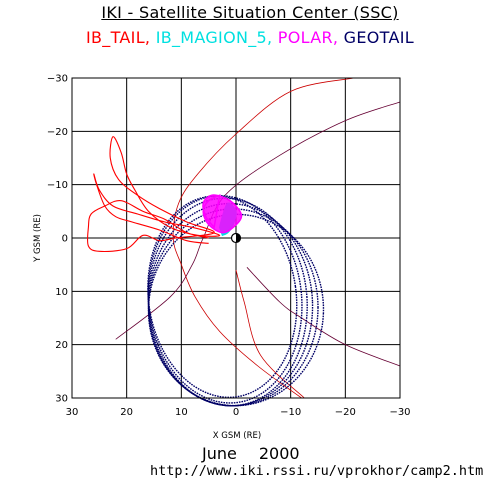 The image size is (500, 500). I want to click on y-tick-label: −30, so click(57, 79).